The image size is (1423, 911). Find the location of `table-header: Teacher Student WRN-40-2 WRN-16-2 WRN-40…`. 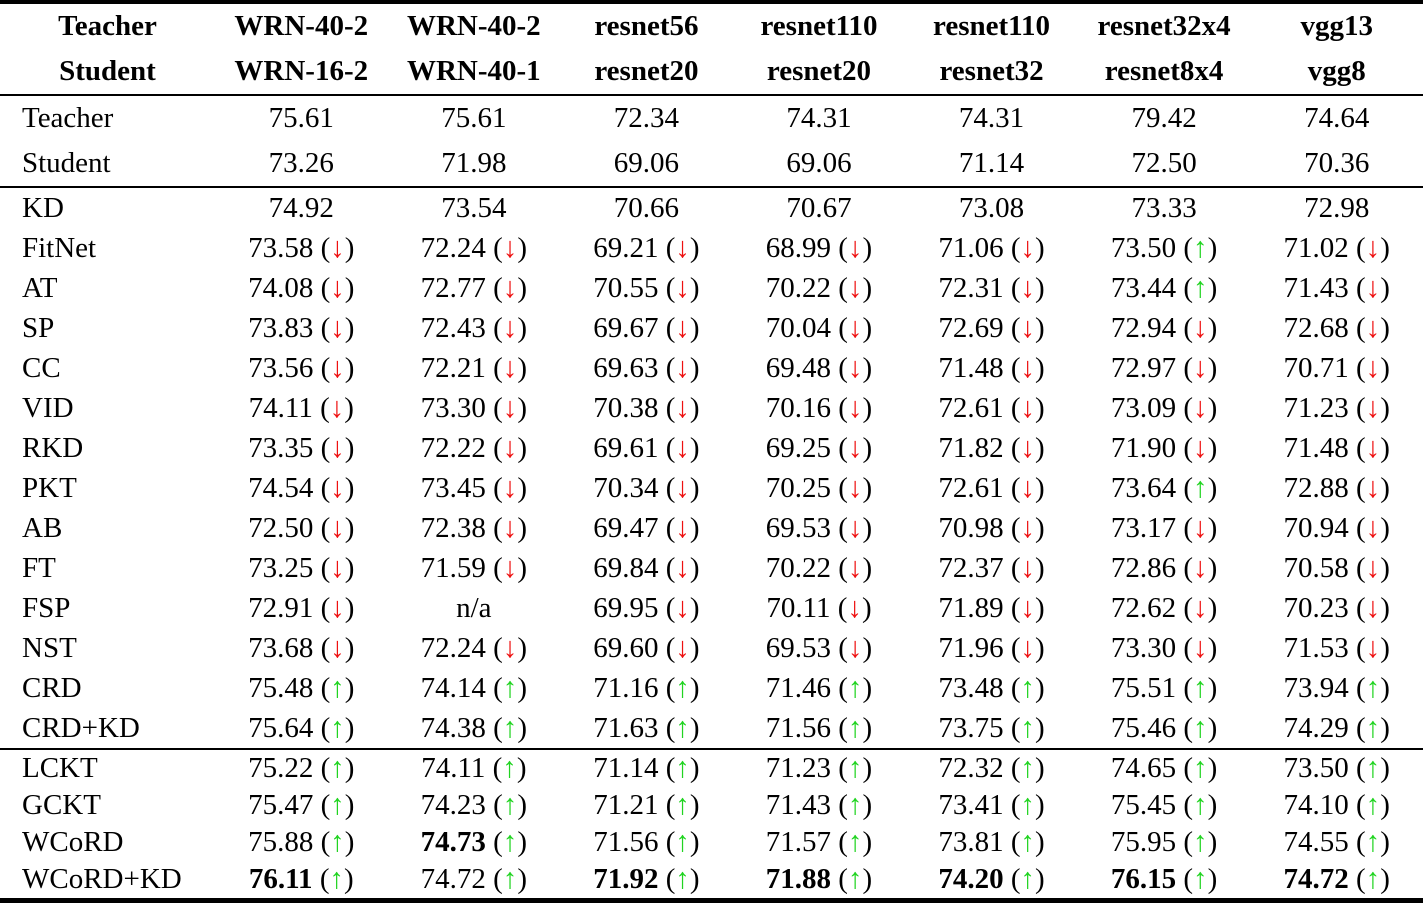

table-header: Teacher Student WRN-40-2 WRN-16-2 WRN-40… is located at coordinates (711, 48).